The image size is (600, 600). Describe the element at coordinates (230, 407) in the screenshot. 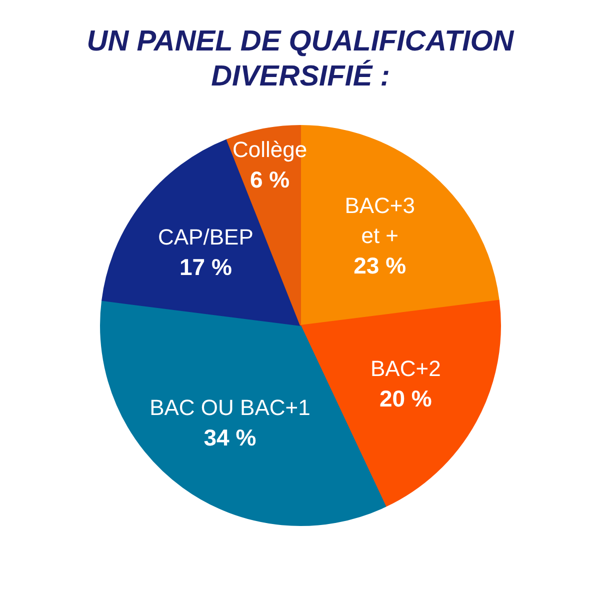

I see `slice-label: BAC OU BAC+1` at that location.